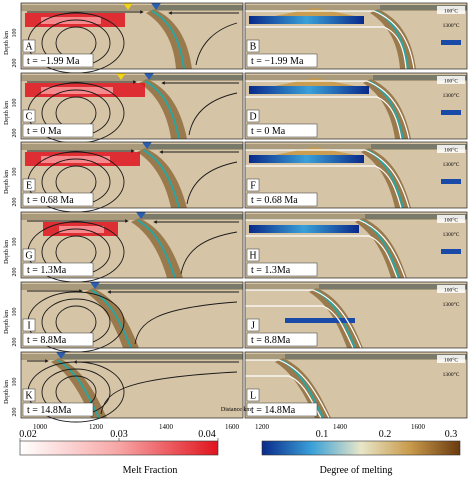 The height and width of the screenshot is (481, 474). I want to click on depth-tick: 100, so click(15, 33).